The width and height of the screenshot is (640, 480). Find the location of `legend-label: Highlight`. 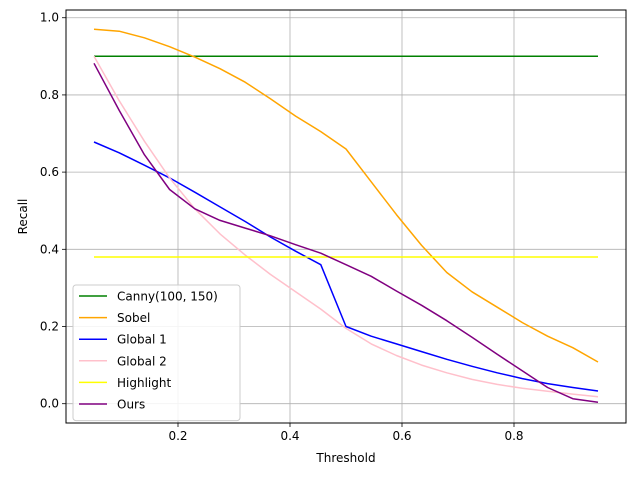

legend-label: Highlight is located at coordinates (144, 383).